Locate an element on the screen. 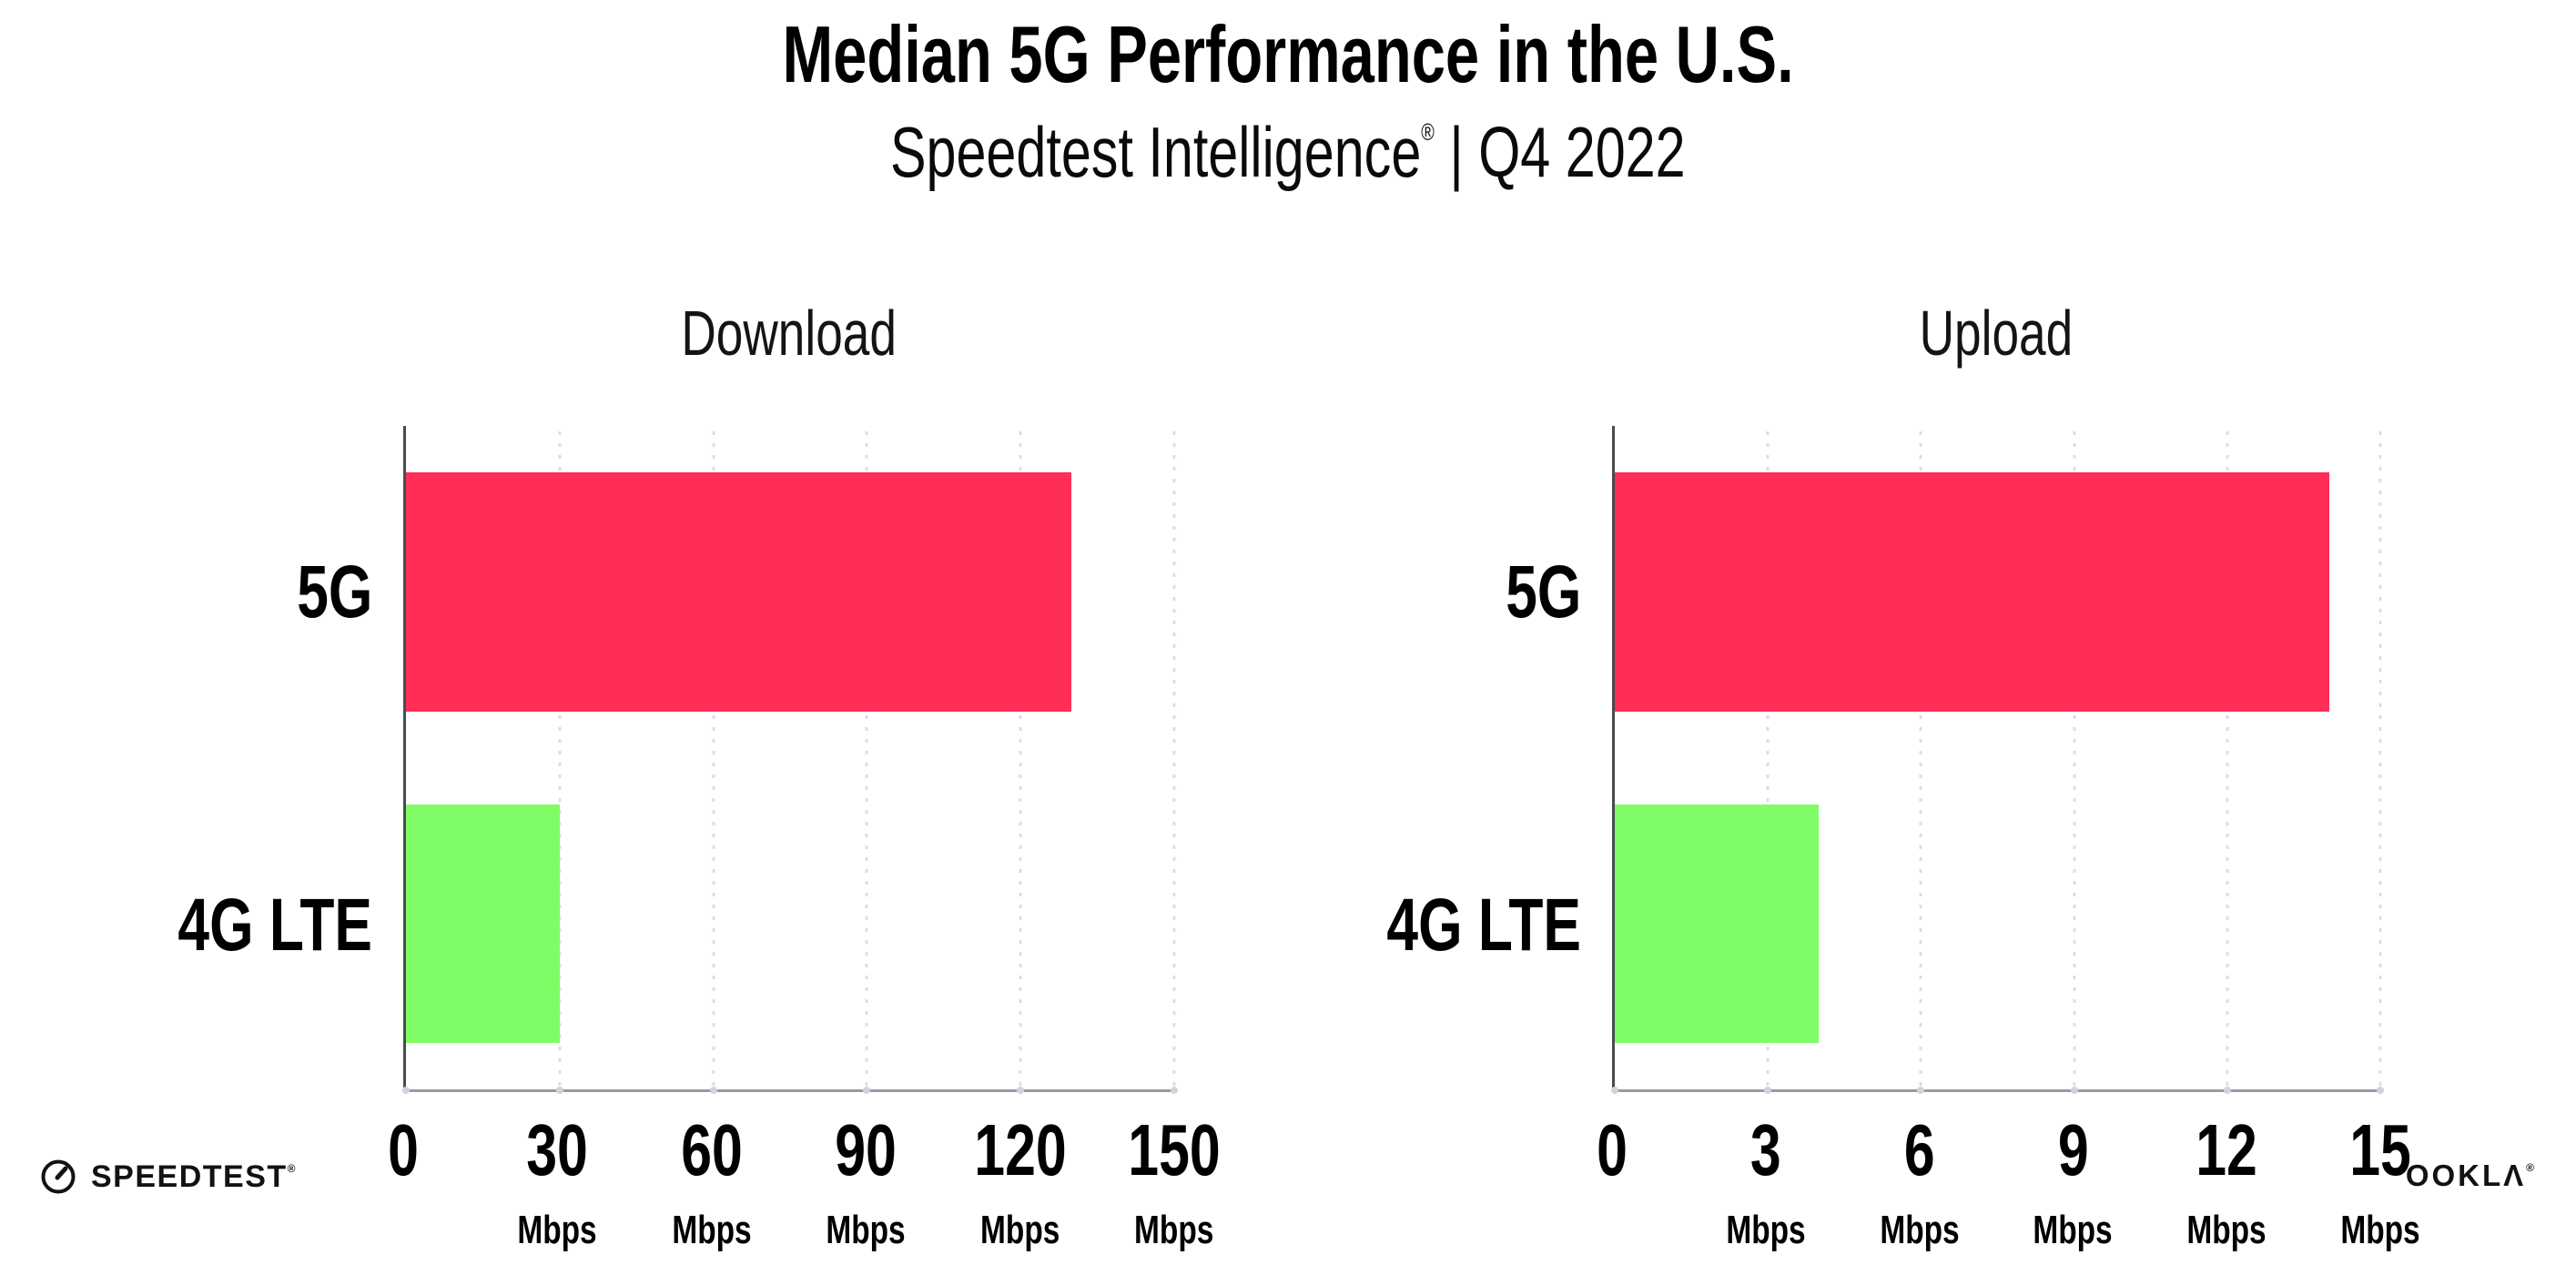 This screenshot has height=1265, width=2576. tick-unit-30: Mbps is located at coordinates (557, 1230).